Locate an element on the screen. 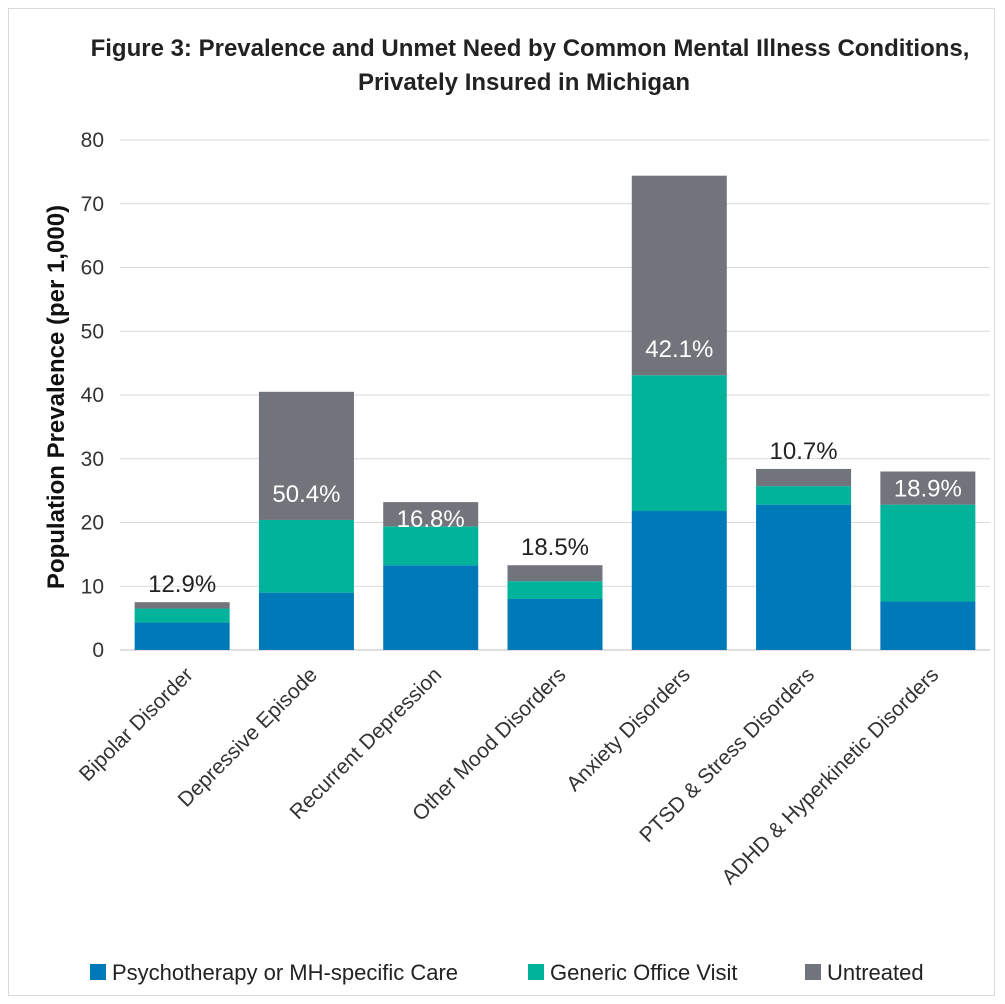 The image size is (1005, 1004). chart-subtitle: Privately Insured in Michigan is located at coordinates (524, 82).